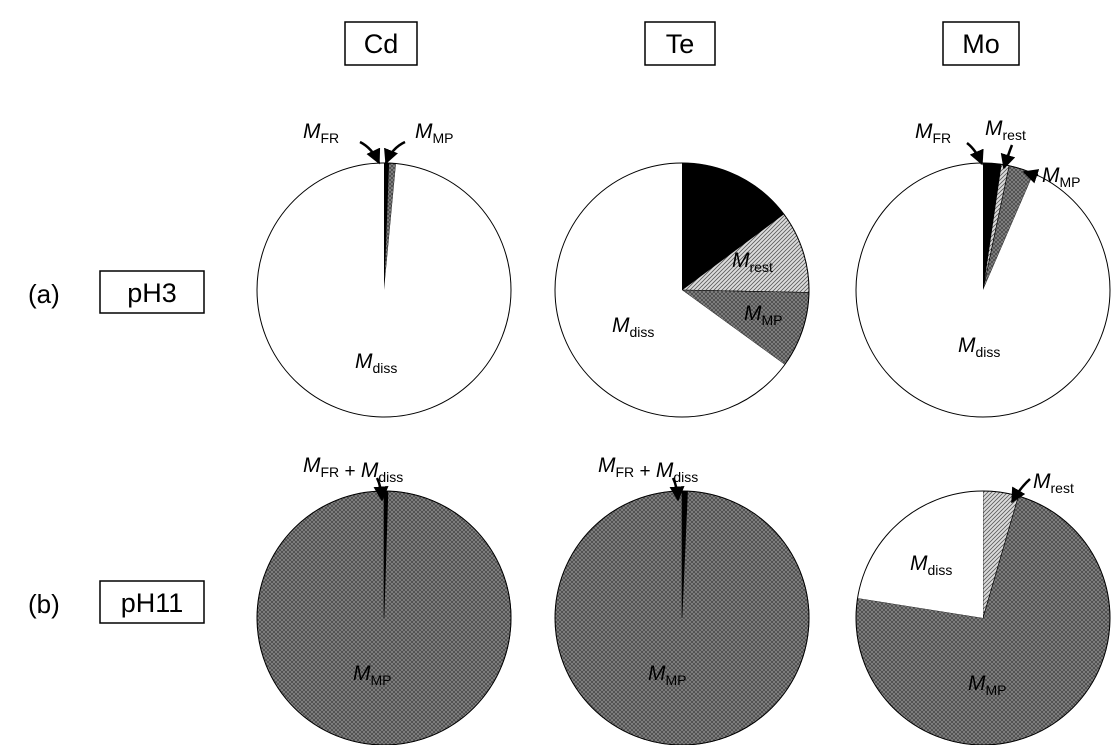 The width and height of the screenshot is (1112, 745). I want to click on pie-mo-ph11: Mrest MMP Mdiss, so click(983, 607).